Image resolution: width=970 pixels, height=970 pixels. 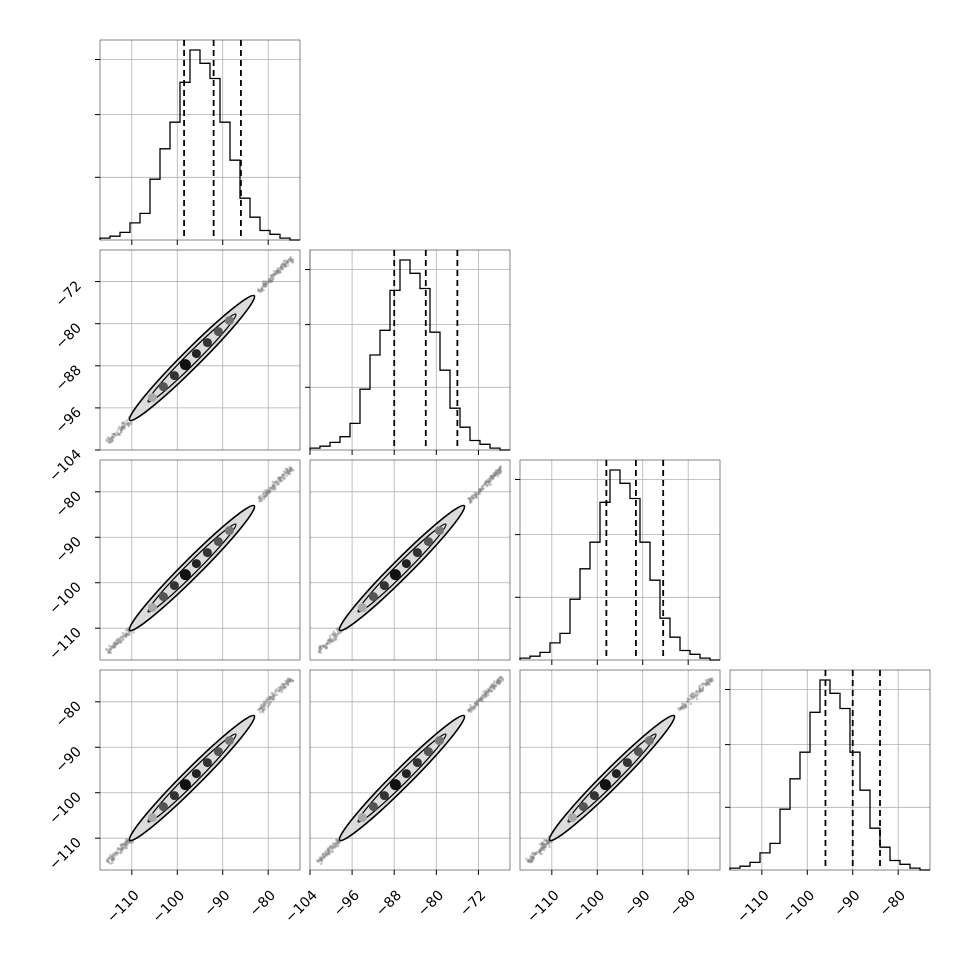 What do you see at coordinates (473, 904) in the screenshot?
I see `x-tick-label: −72` at bounding box center [473, 904].